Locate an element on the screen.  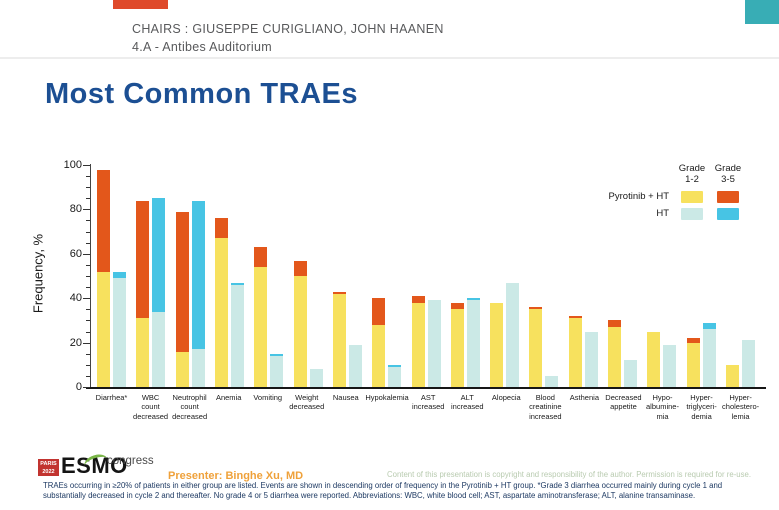
category-label-9: AST increased is located at coordinates (428, 402).